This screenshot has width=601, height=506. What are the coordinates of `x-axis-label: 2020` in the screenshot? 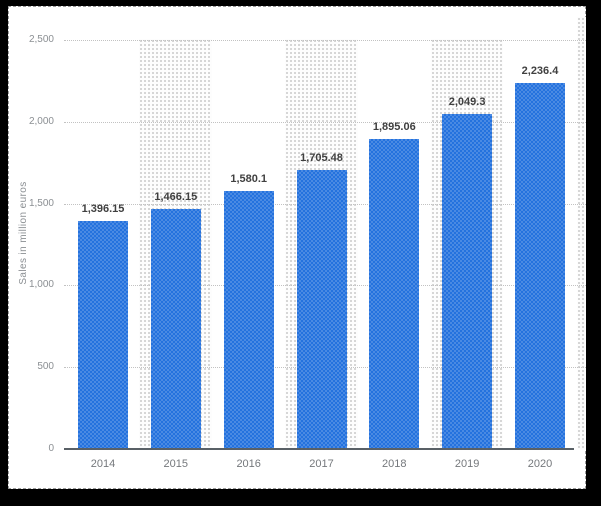 It's located at (540, 464).